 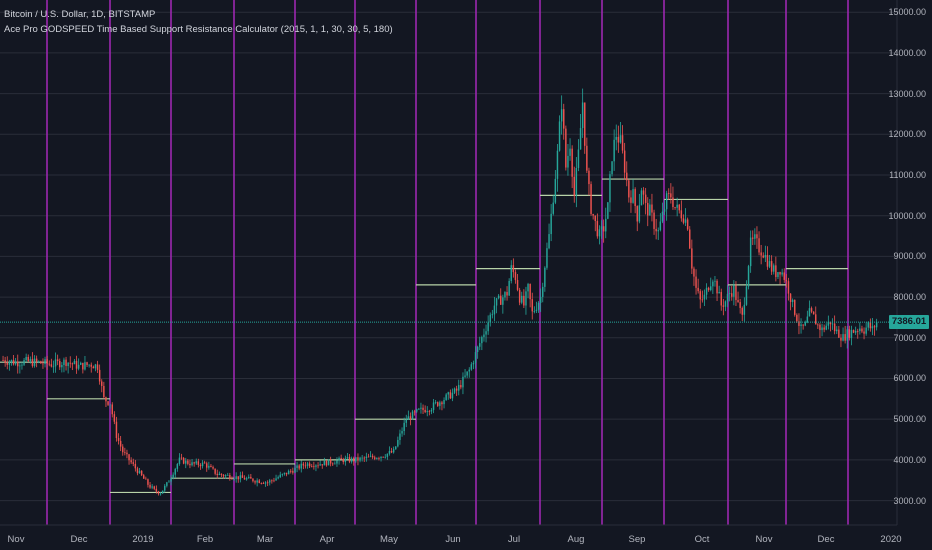 I want to click on time-tick-label: Jun, so click(x=453, y=539).